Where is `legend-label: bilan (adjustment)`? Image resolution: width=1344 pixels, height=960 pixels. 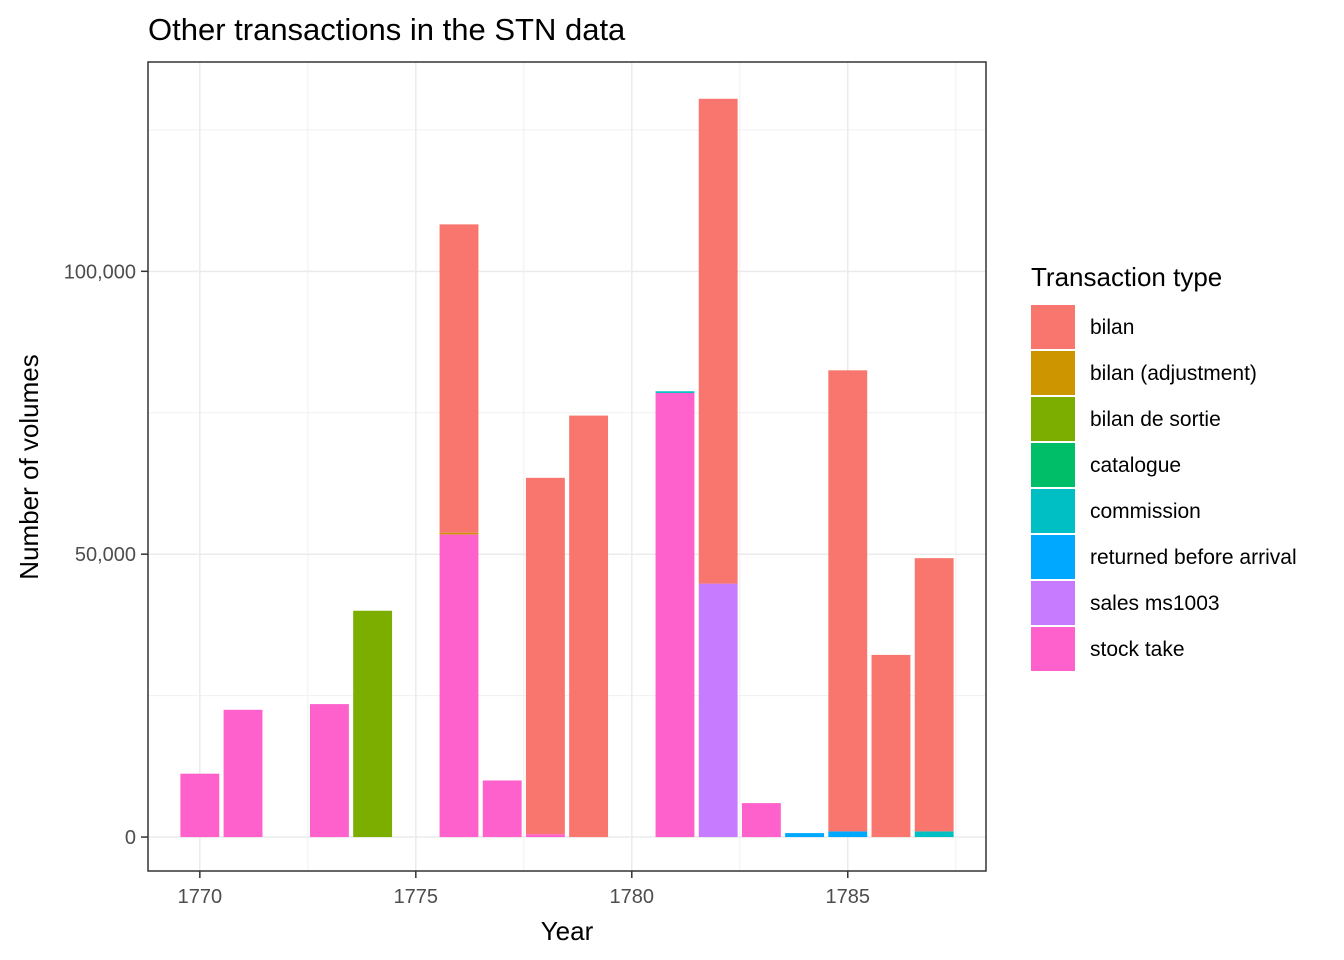
legend-label: bilan (adjustment) is located at coordinates (1173, 373).